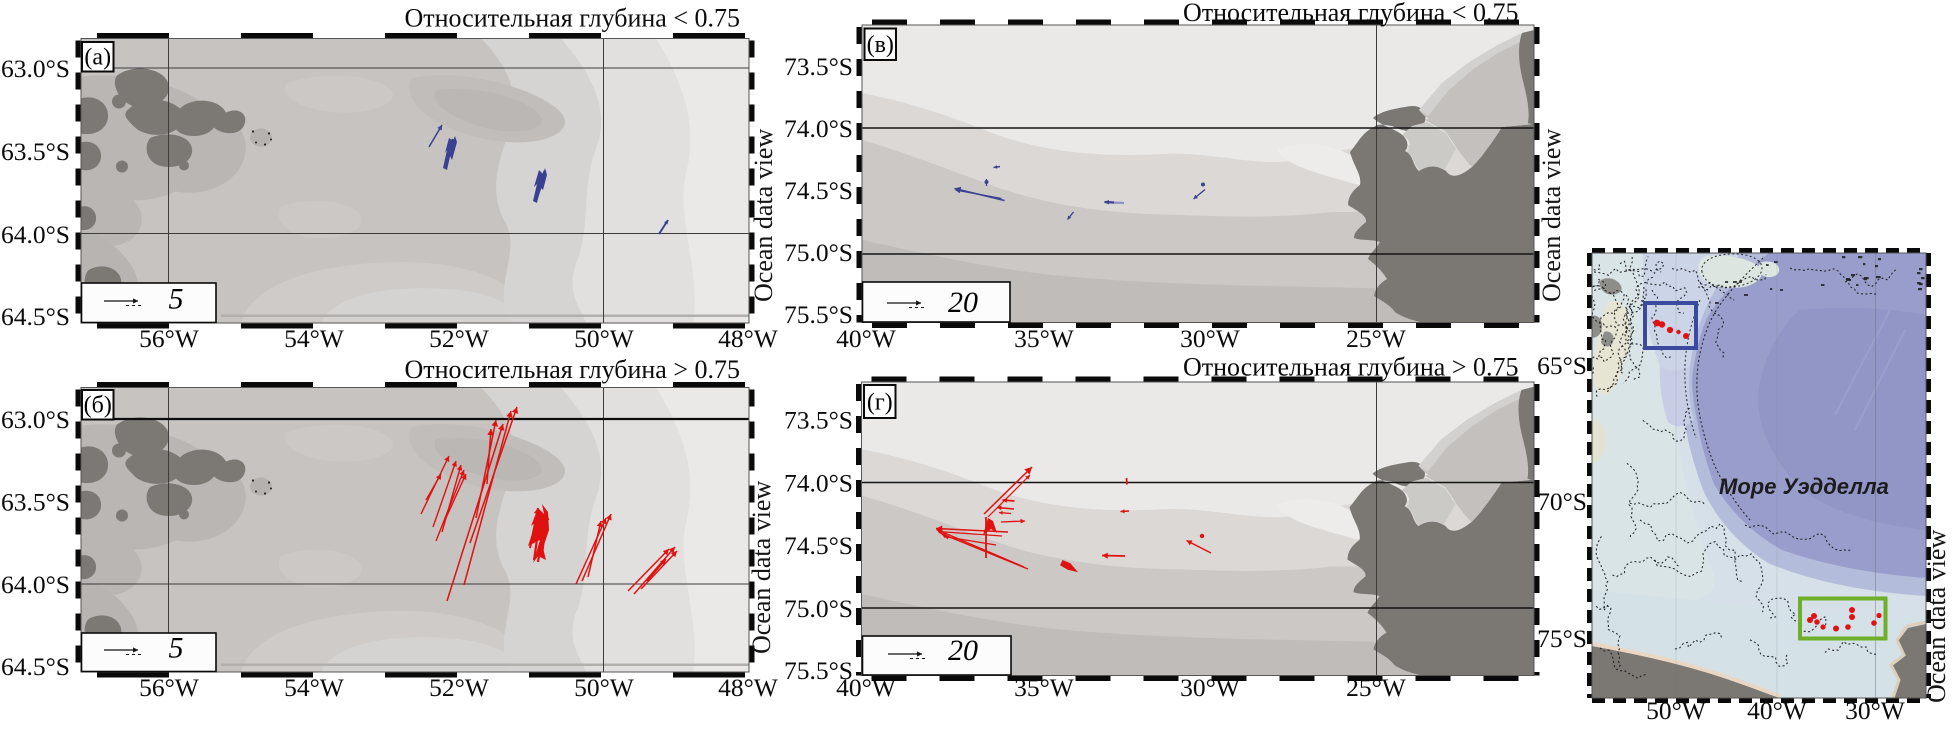 The image size is (1954, 730). What do you see at coordinates (880, 45) in the screenshot?
I see `svg-text: (в)` at bounding box center [880, 45].